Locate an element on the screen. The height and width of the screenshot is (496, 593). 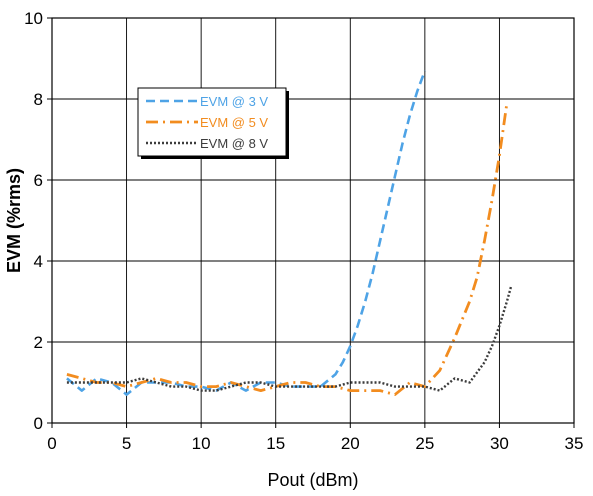
y-axis-label: EVM (%rms) is located at coordinates (14, 220).